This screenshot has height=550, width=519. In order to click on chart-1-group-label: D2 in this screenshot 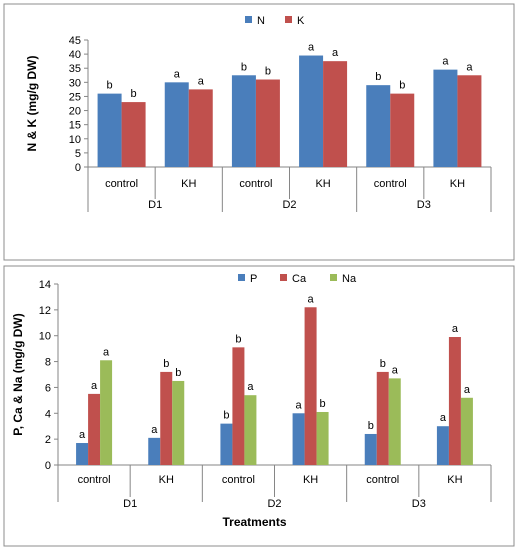, I will do `click(289, 205)`.